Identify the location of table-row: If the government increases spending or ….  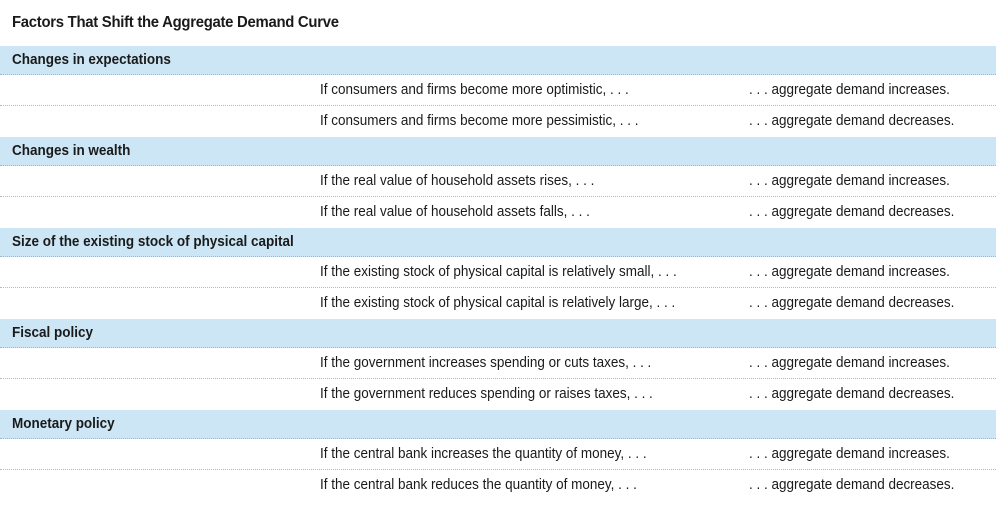
(498, 363).